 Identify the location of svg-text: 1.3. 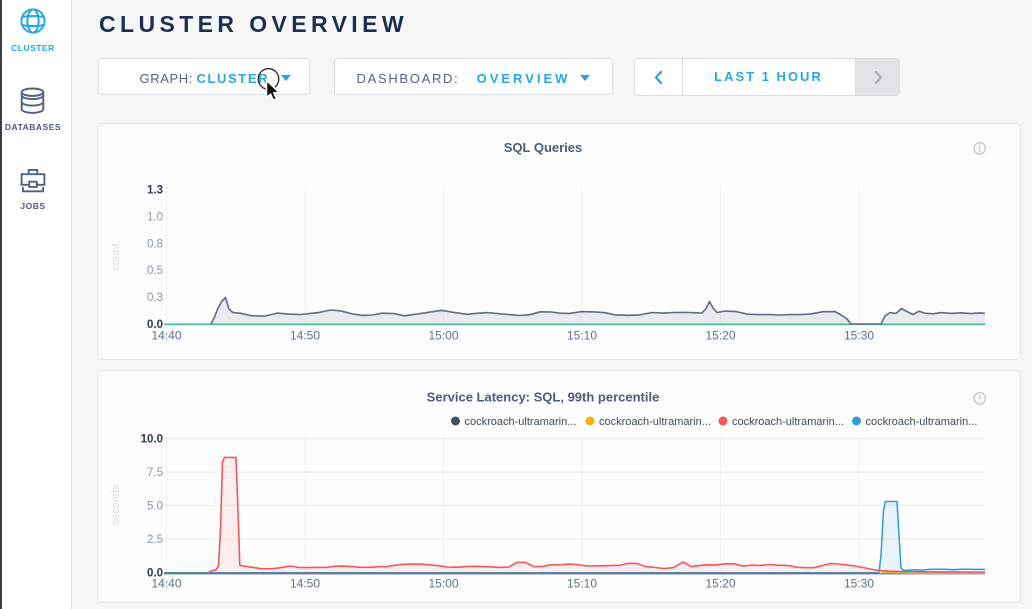
(155, 191).